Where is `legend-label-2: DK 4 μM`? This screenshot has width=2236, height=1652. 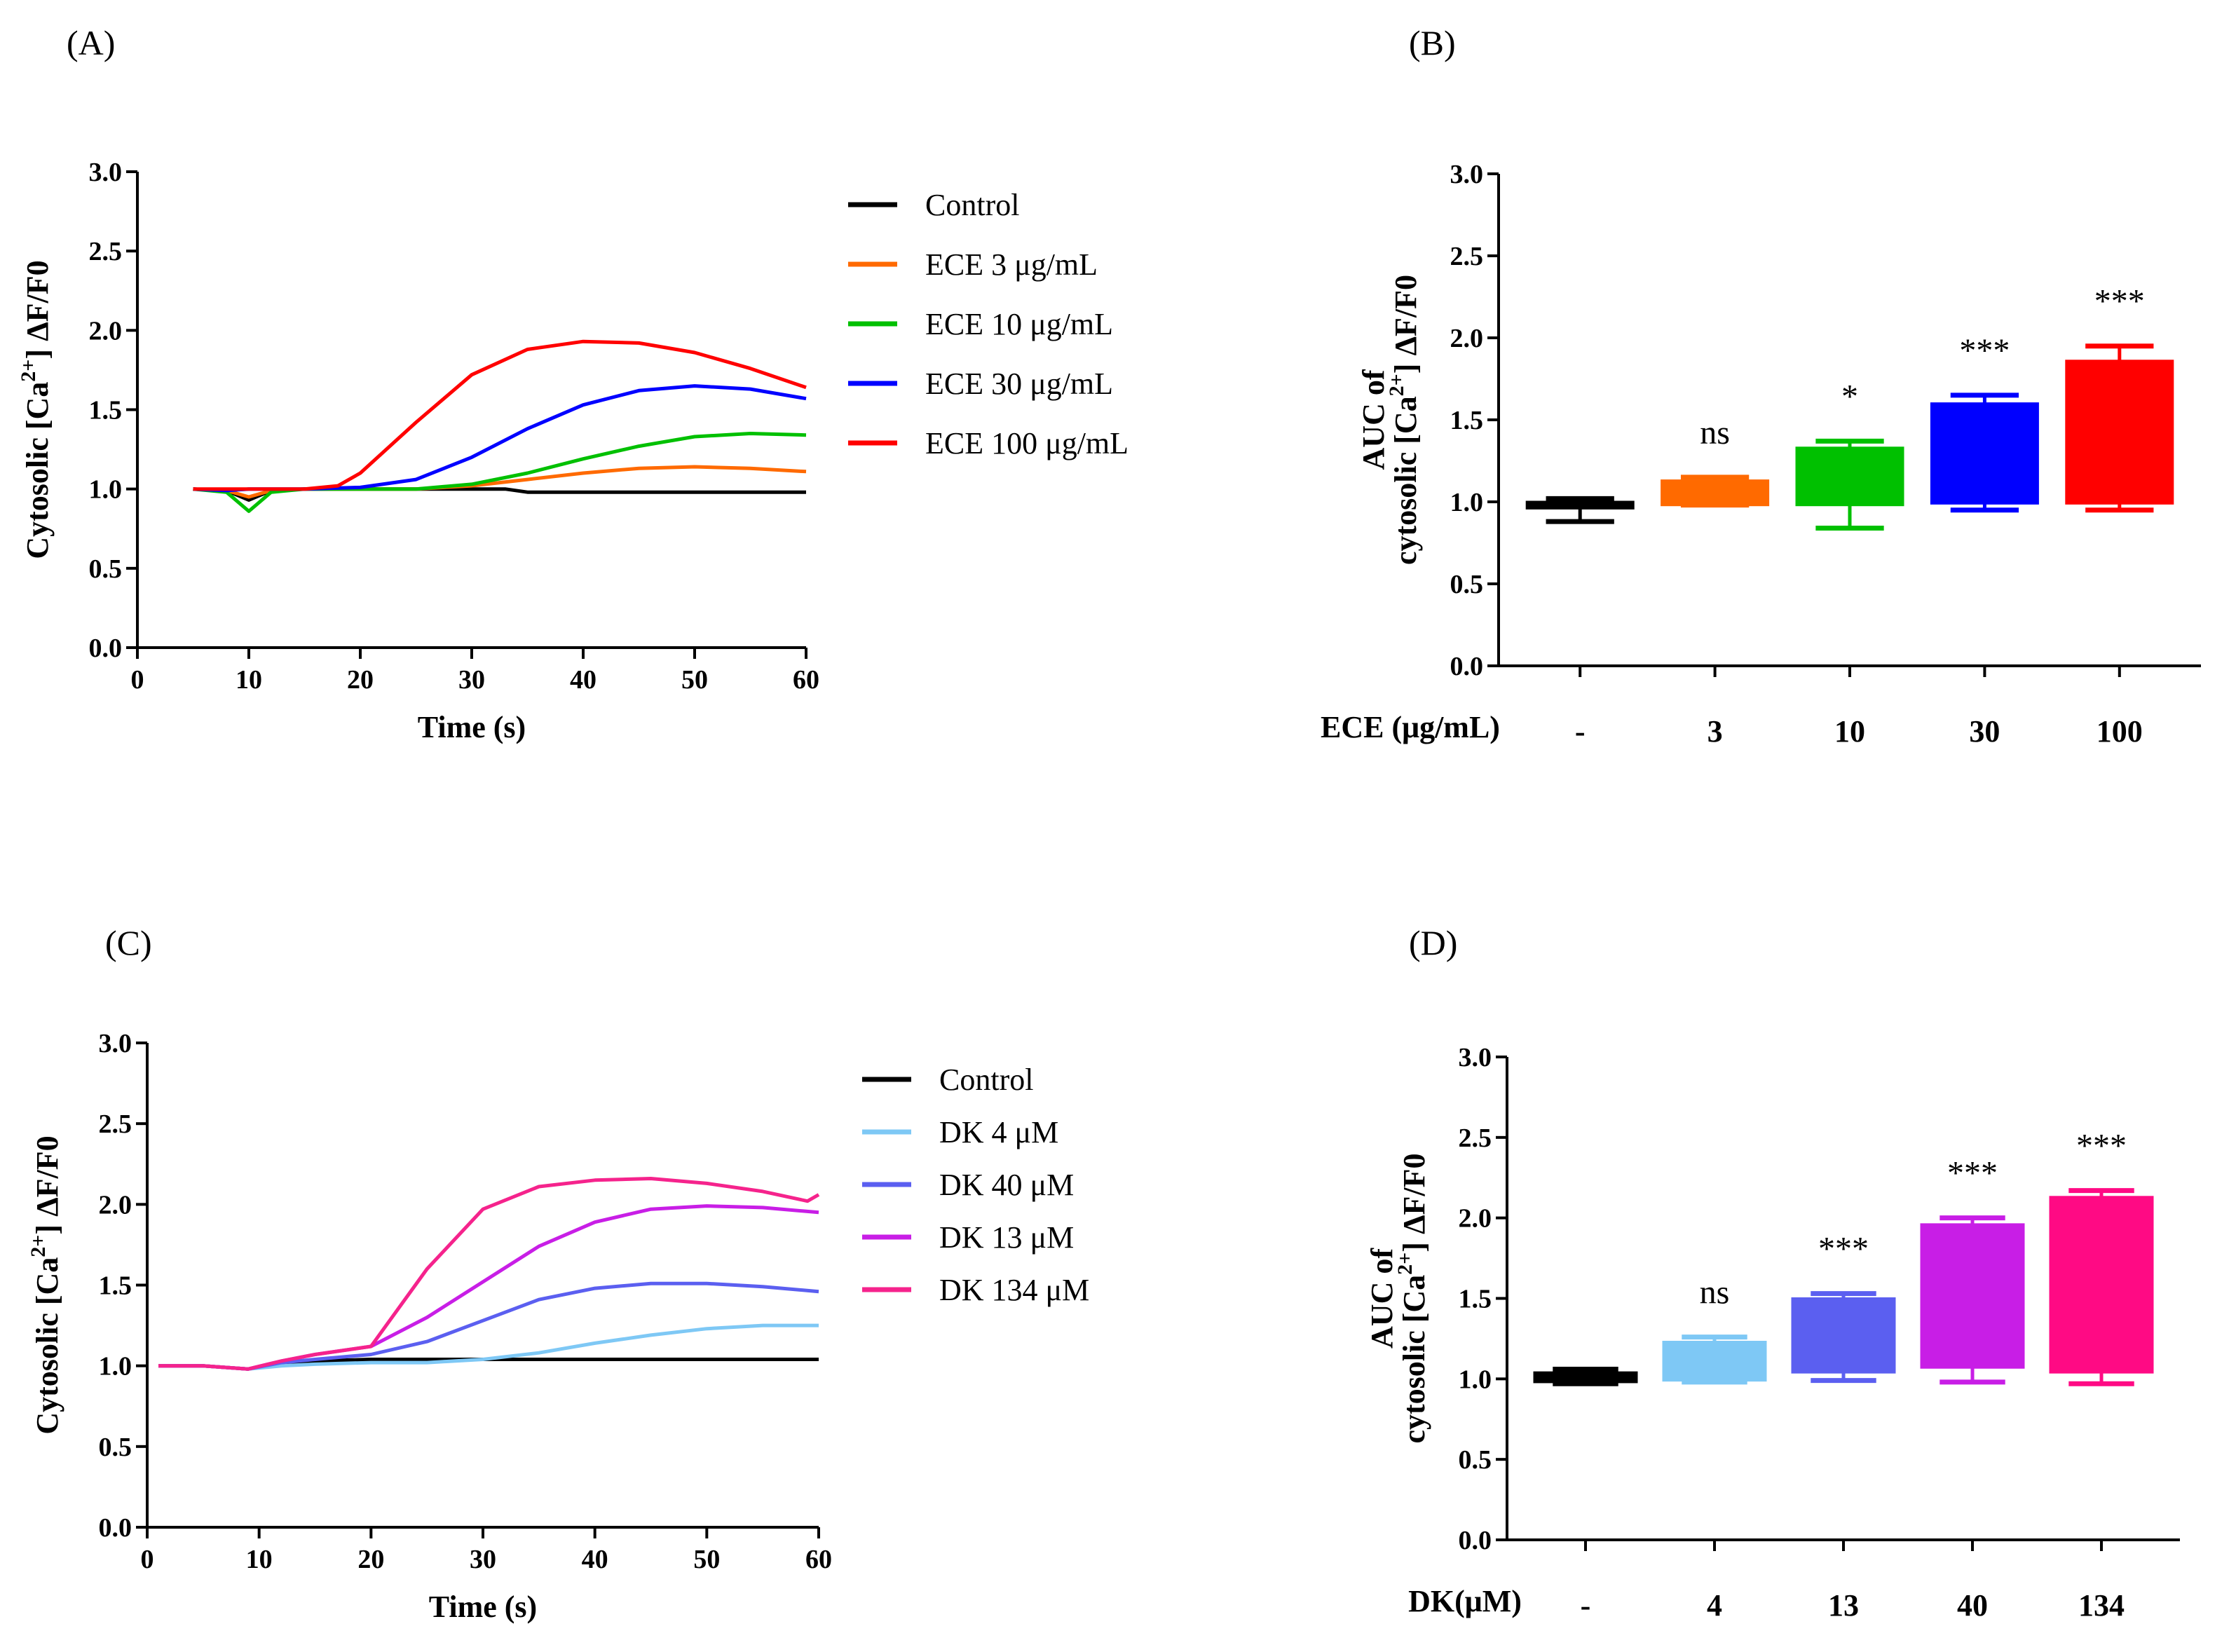
legend-label-2: DK 4 μM is located at coordinates (999, 1132).